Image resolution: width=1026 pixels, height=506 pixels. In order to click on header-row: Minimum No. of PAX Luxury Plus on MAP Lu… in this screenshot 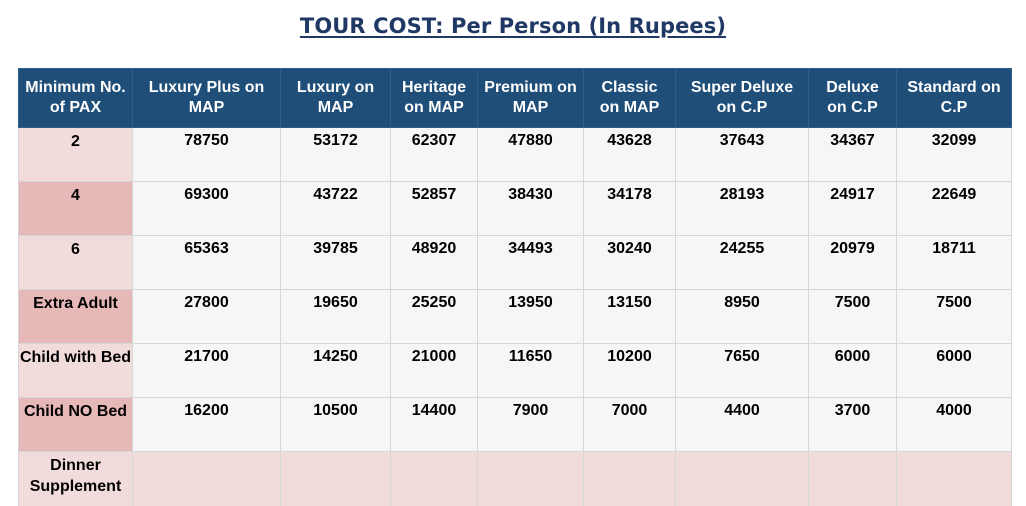, I will do `click(515, 98)`.